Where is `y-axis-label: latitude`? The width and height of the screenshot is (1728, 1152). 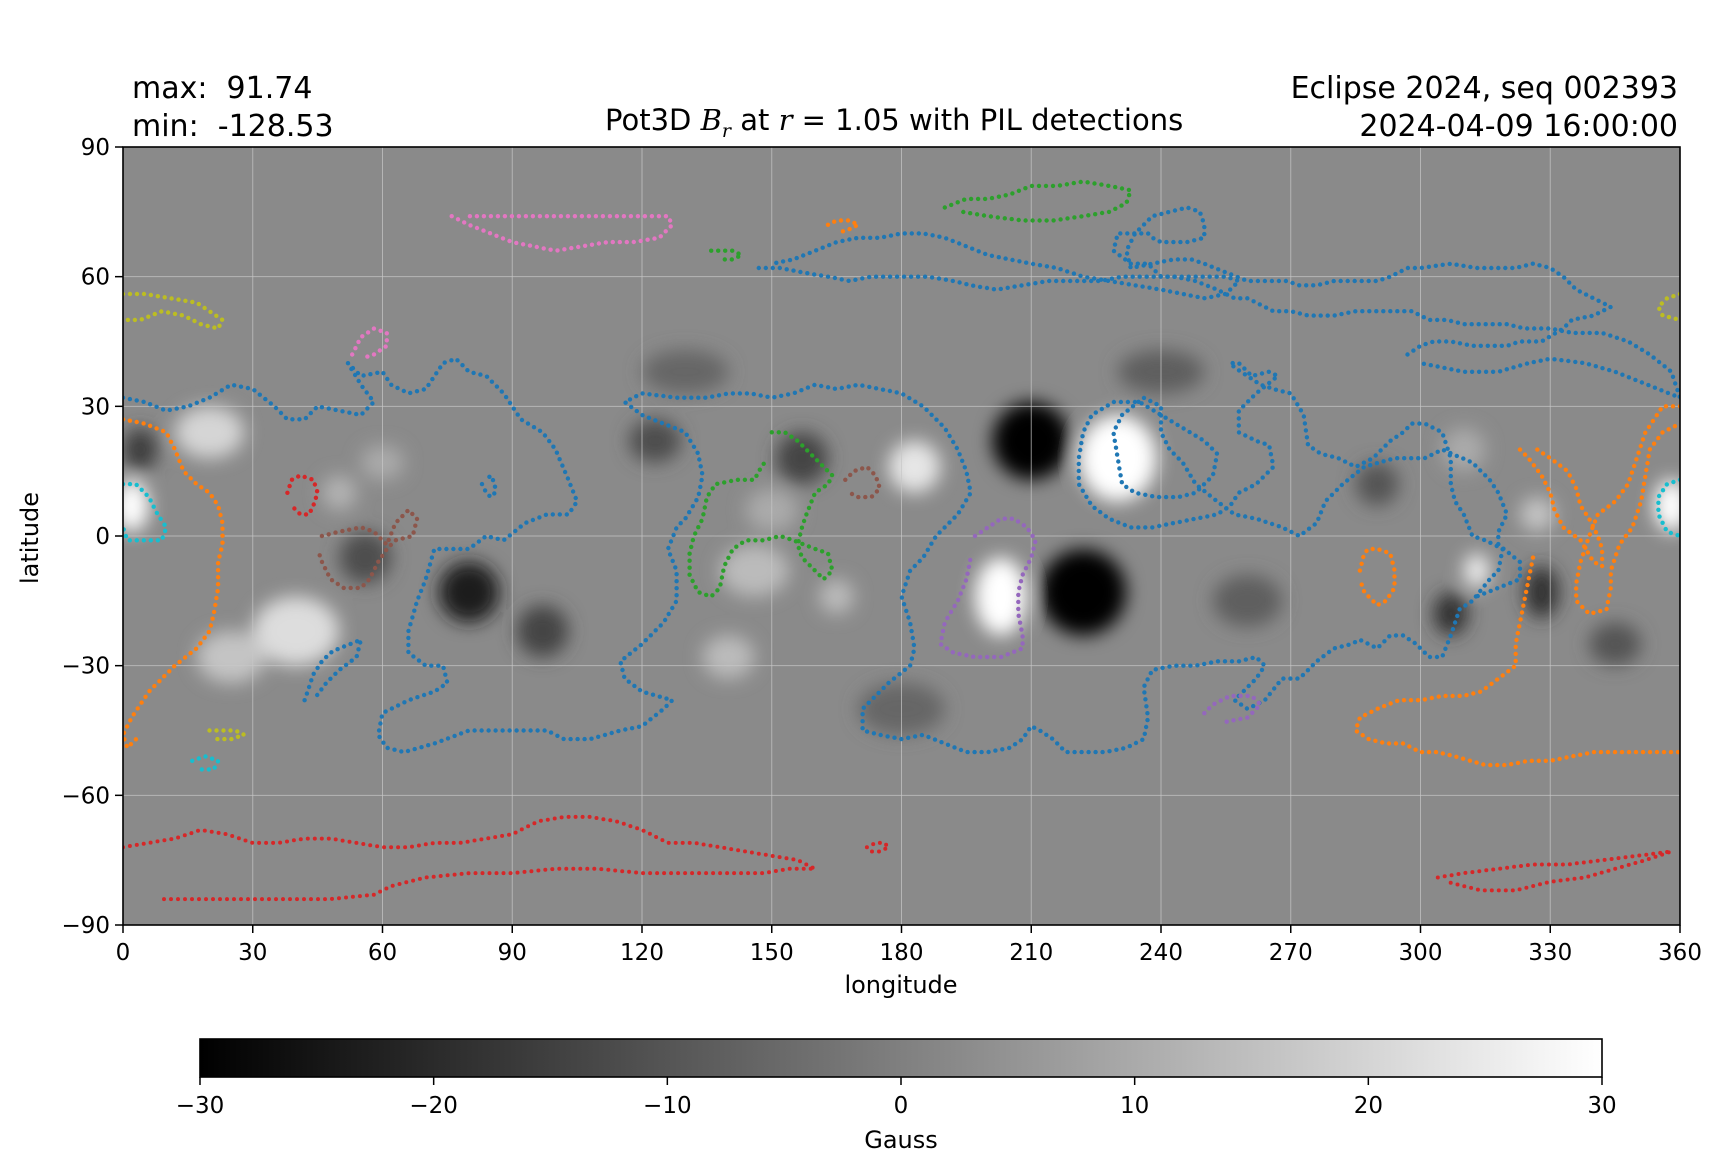 y-axis-label: latitude is located at coordinates (30, 538).